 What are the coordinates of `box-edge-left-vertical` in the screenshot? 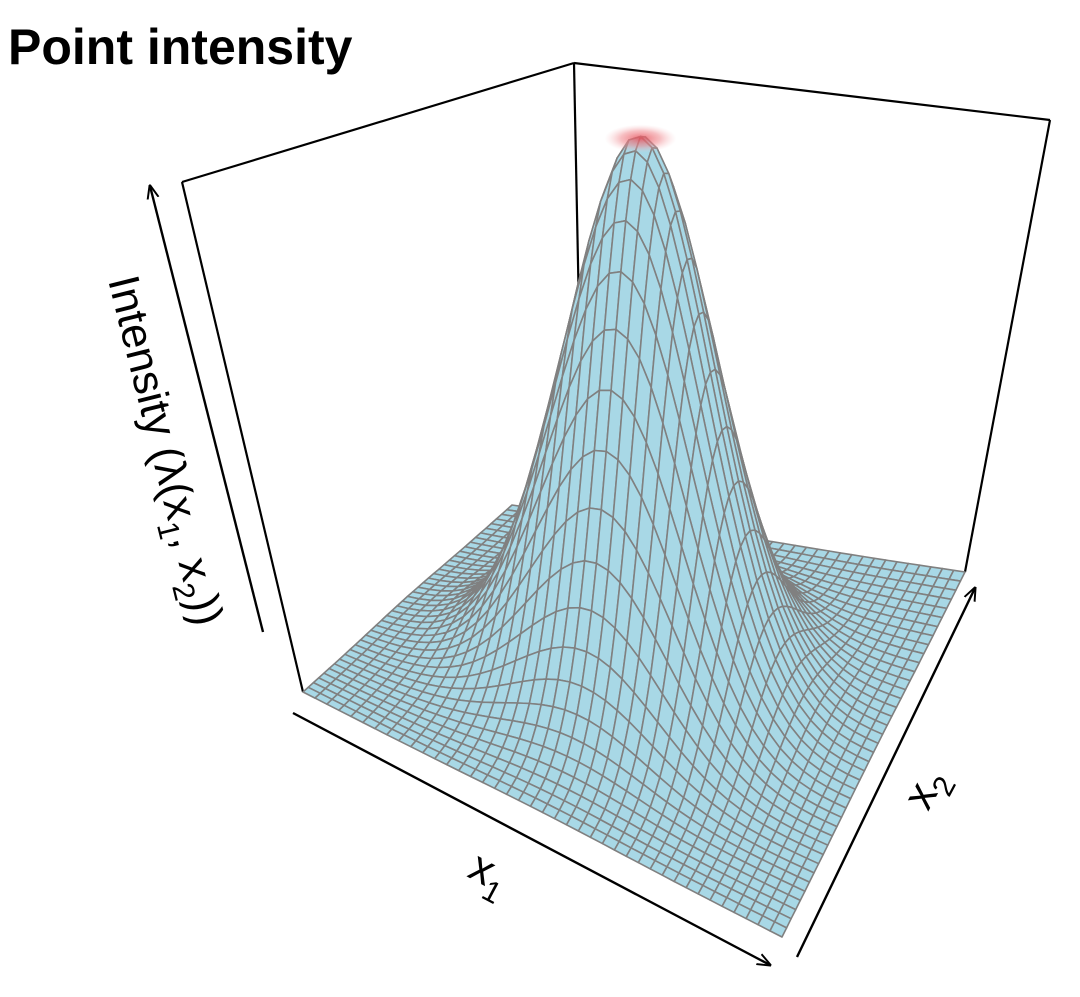 It's located at (242, 437).